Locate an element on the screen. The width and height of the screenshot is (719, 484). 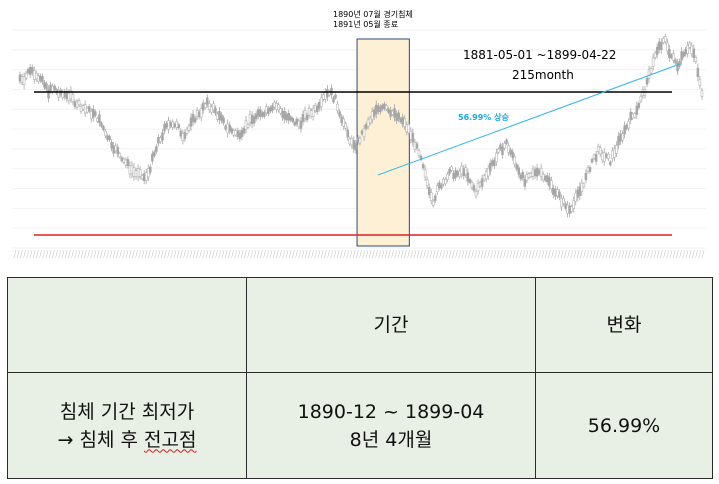
period-range: 1890-12 ~ 1899-04 is located at coordinates (391, 411).